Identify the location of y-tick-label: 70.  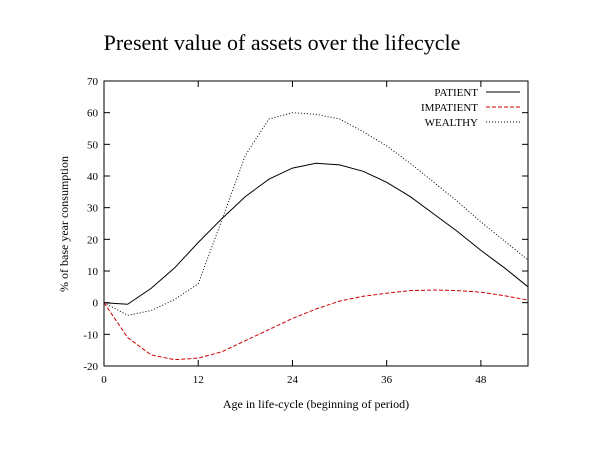
(93, 82).